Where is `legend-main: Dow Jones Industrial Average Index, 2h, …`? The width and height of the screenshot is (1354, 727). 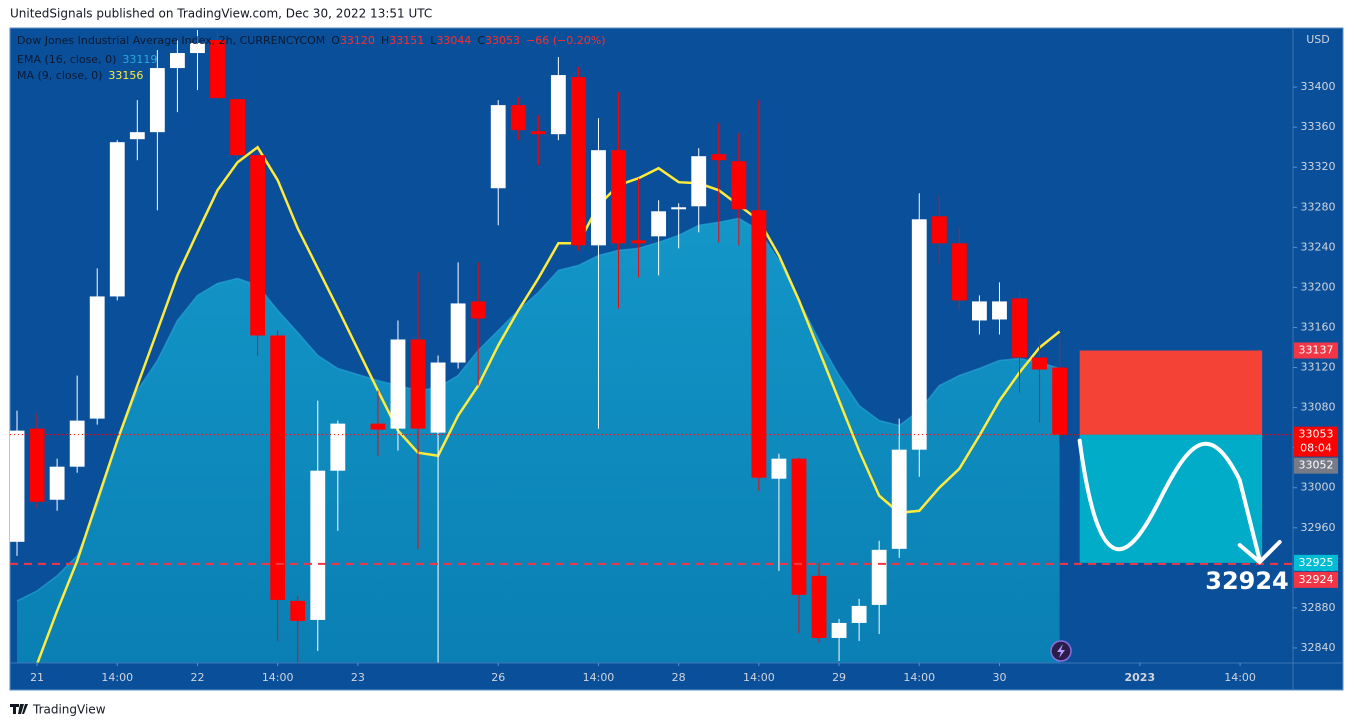 legend-main: Dow Jones Industrial Average Index, 2h, … is located at coordinates (311, 40).